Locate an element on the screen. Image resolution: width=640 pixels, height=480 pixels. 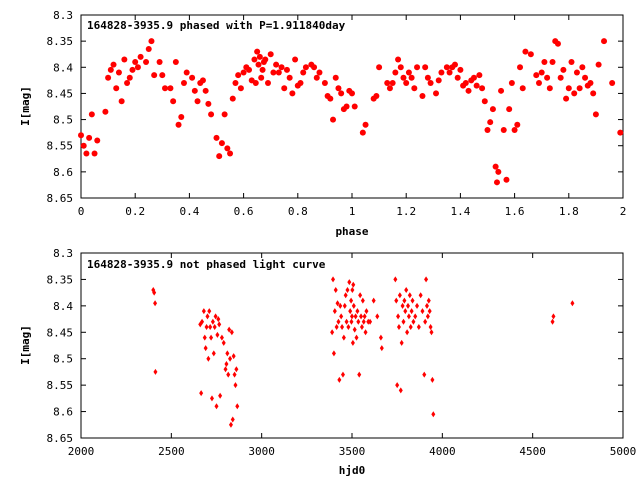
x-tick-label: 0 is located at coordinates (81, 211).